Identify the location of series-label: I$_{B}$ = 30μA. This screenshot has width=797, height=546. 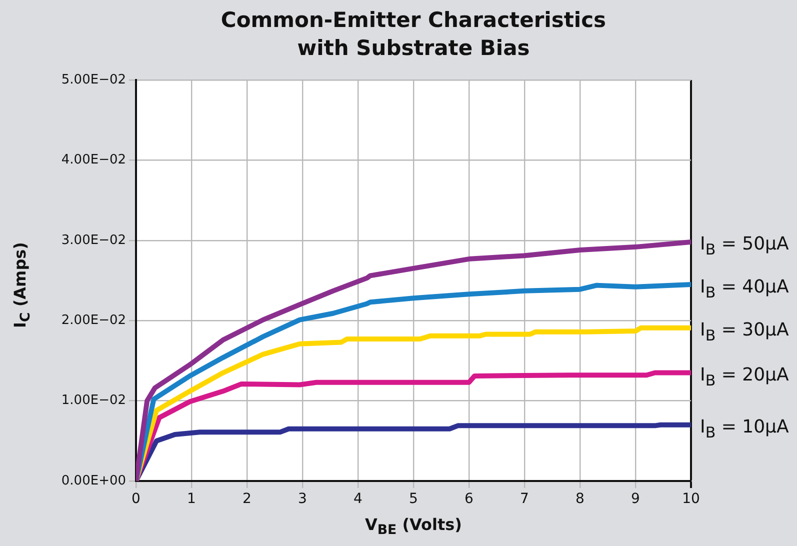
(744, 332).